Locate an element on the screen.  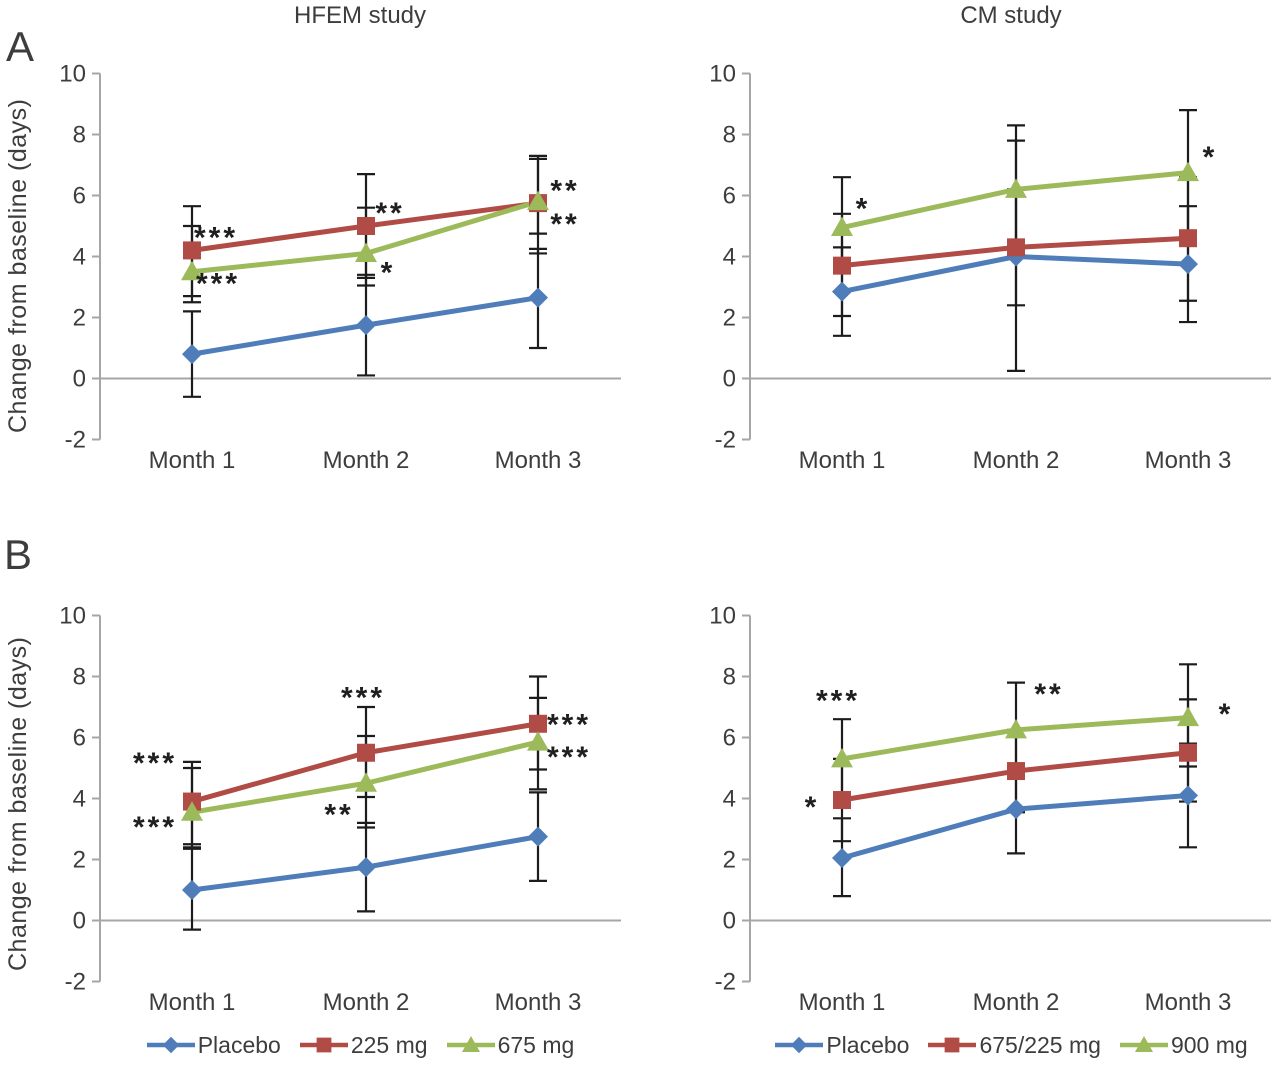
legend-hfem: Placebo 225 mg 675 mg is located at coordinates (360, 1045).